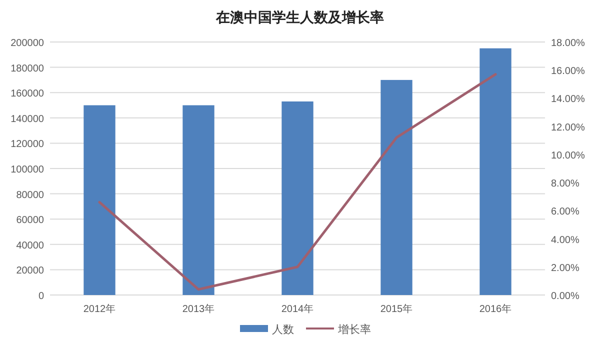  I want to click on y-tick-label: 120000, so click(27, 144).